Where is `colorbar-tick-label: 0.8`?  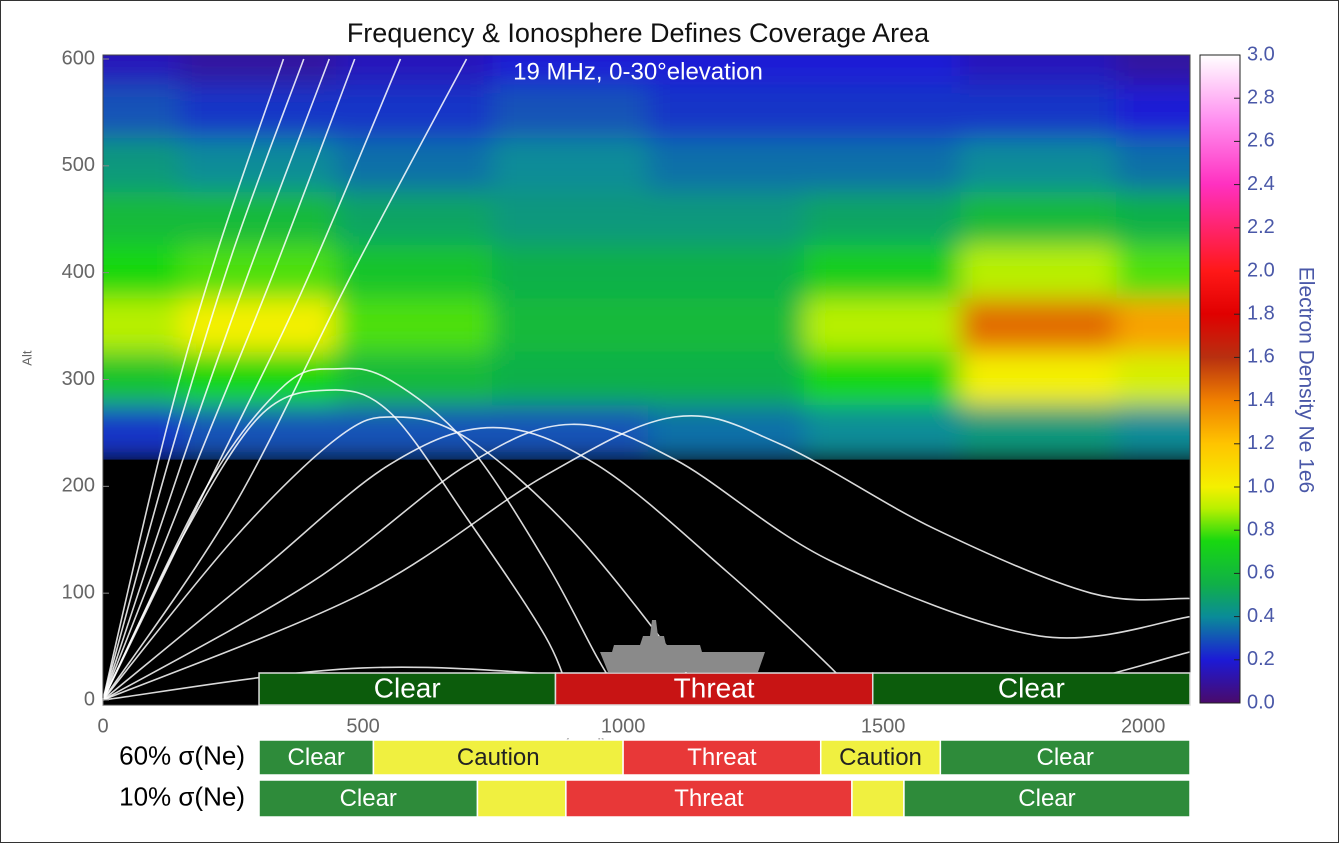
colorbar-tick-label: 0.8 is located at coordinates (1261, 529).